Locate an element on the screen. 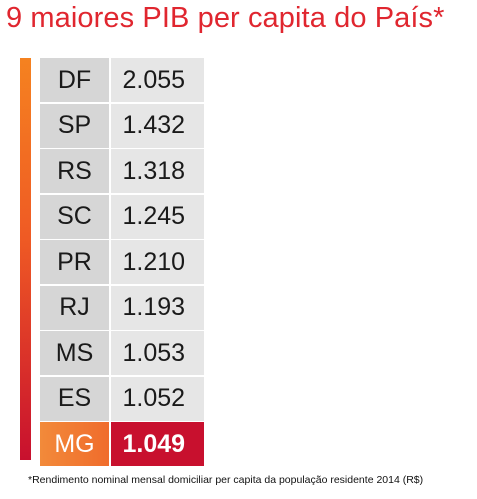 The width and height of the screenshot is (477, 499). state-cell: ES is located at coordinates (74, 398).